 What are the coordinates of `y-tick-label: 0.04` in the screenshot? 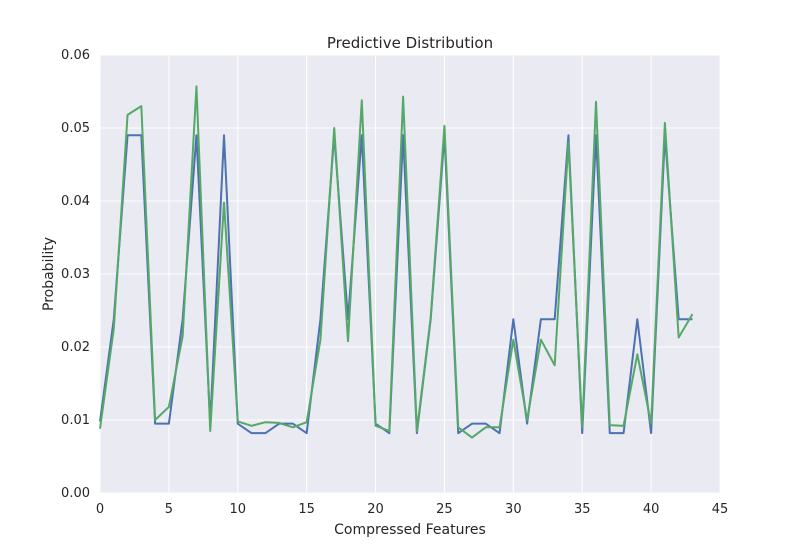 It's located at (75, 201).